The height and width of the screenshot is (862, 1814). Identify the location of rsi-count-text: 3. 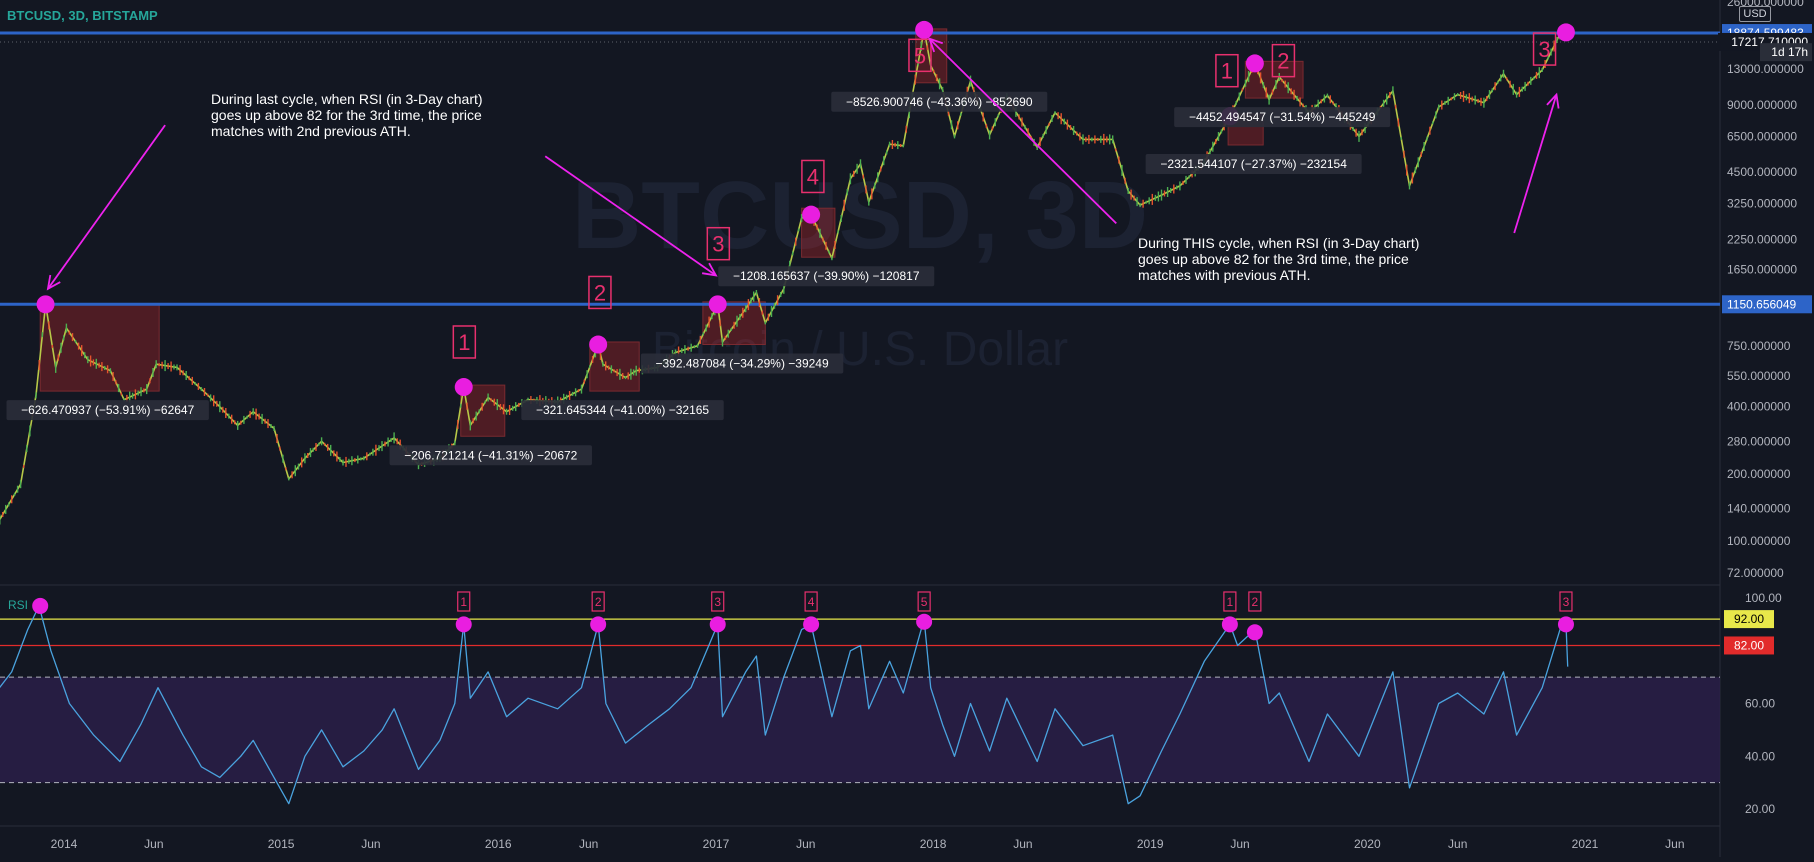
(717, 602).